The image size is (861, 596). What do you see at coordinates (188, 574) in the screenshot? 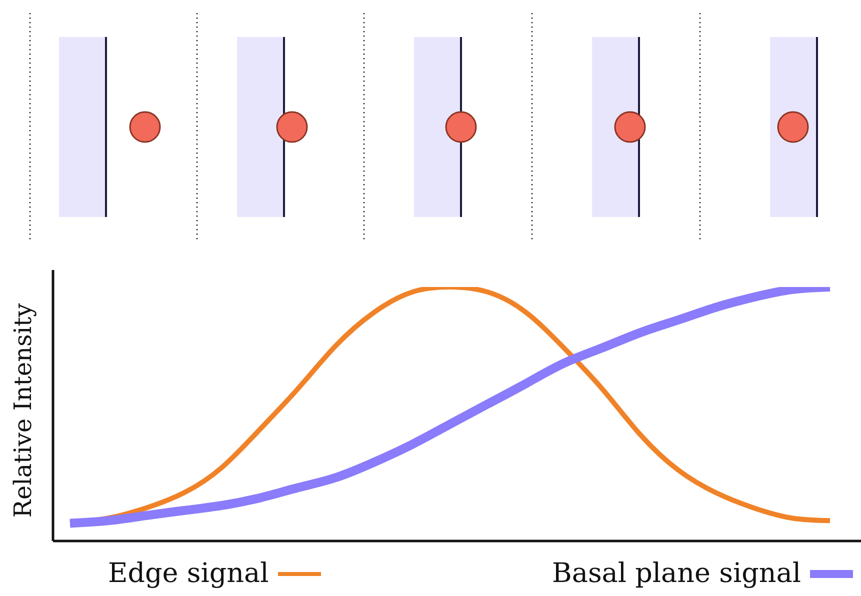
I see `legend-label: Edge signal` at bounding box center [188, 574].